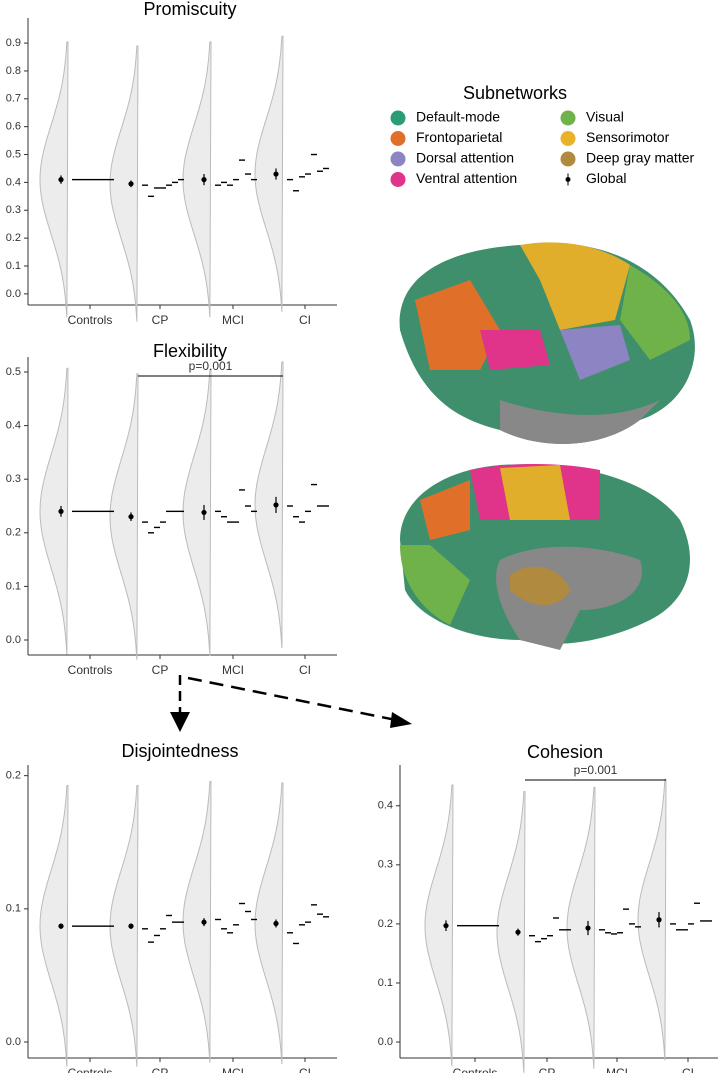 The height and width of the screenshot is (1073, 723). What do you see at coordinates (565, 752) in the screenshot?
I see `chart-title: Cohesion` at bounding box center [565, 752].